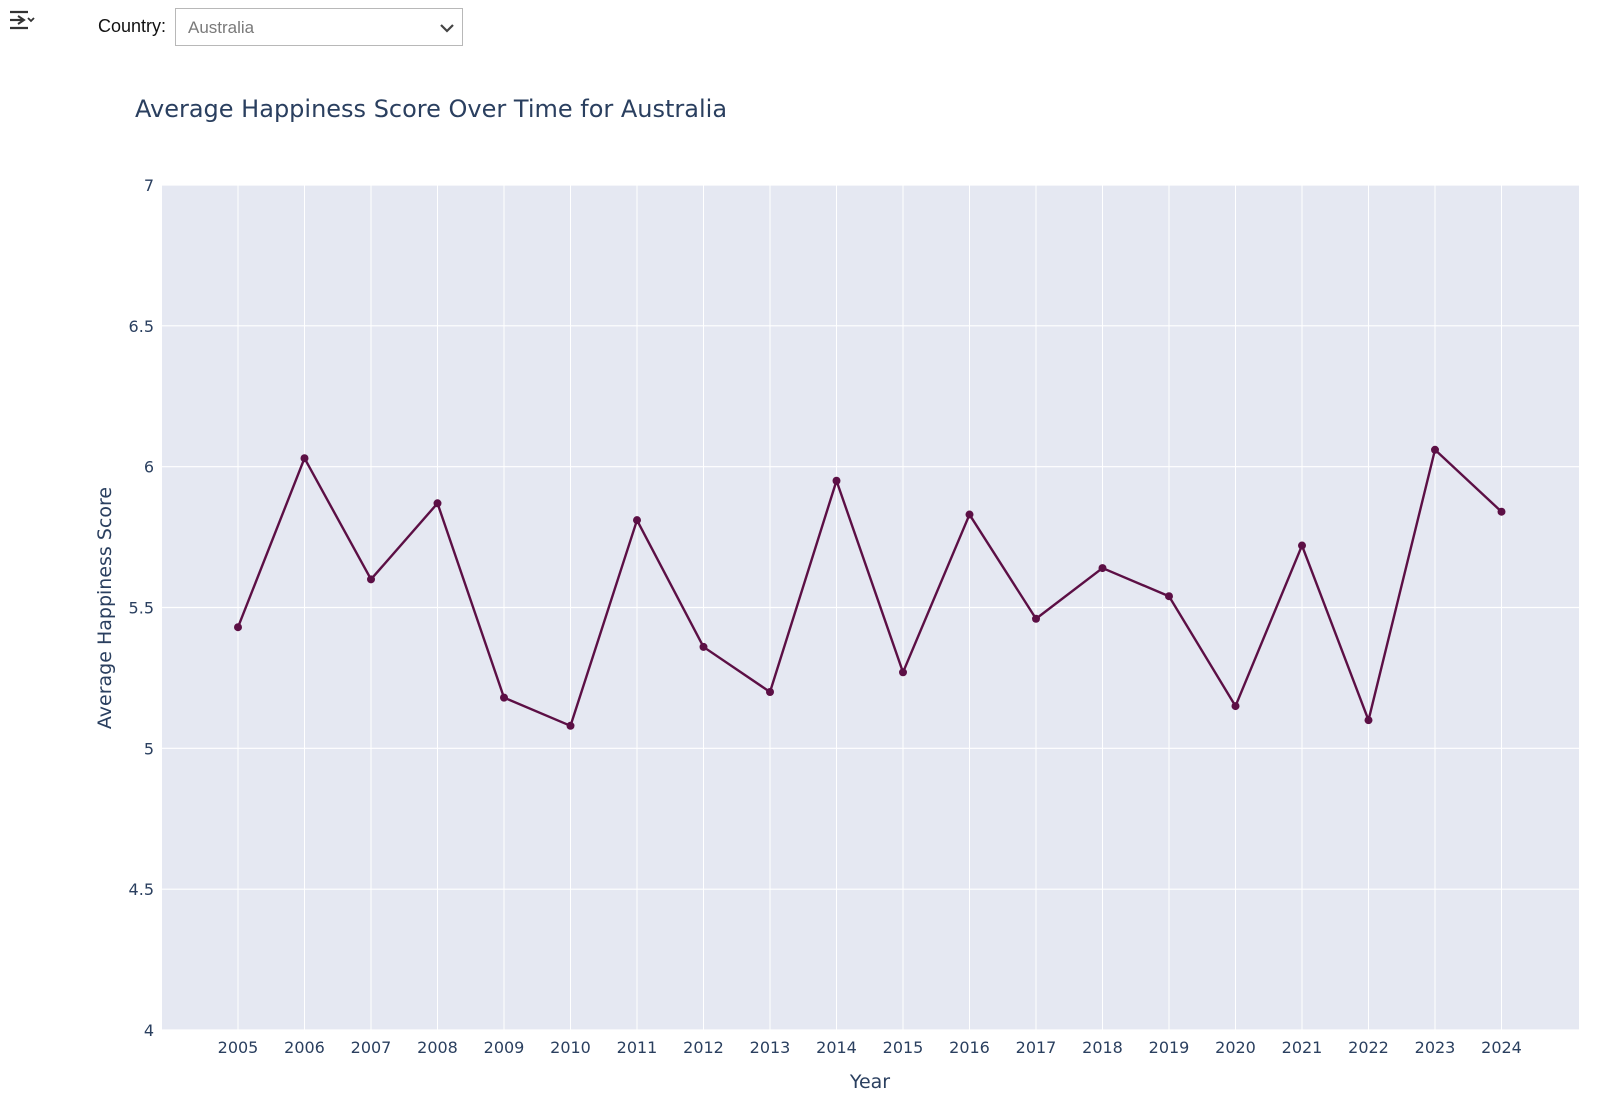  What do you see at coordinates (221, 27) in the screenshot?
I see `country-select-value: Australia` at bounding box center [221, 27].